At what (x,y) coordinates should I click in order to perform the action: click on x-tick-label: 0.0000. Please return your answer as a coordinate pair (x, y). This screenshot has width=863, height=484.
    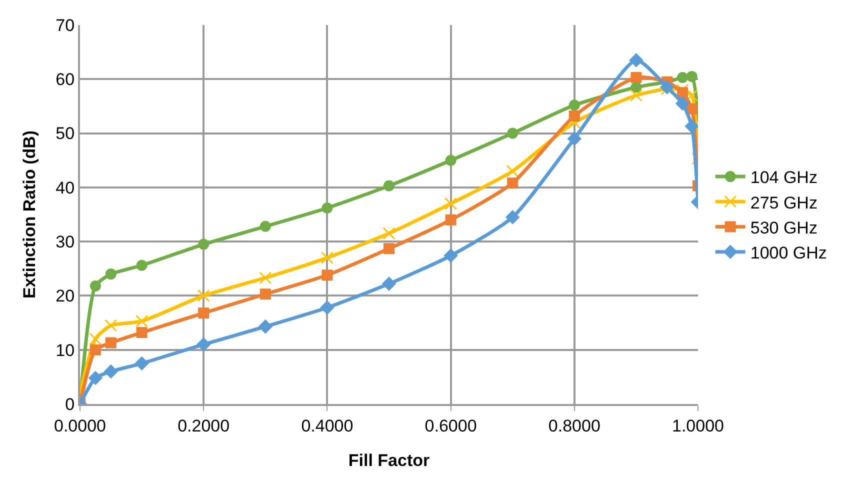
    Looking at the image, I should click on (80, 426).